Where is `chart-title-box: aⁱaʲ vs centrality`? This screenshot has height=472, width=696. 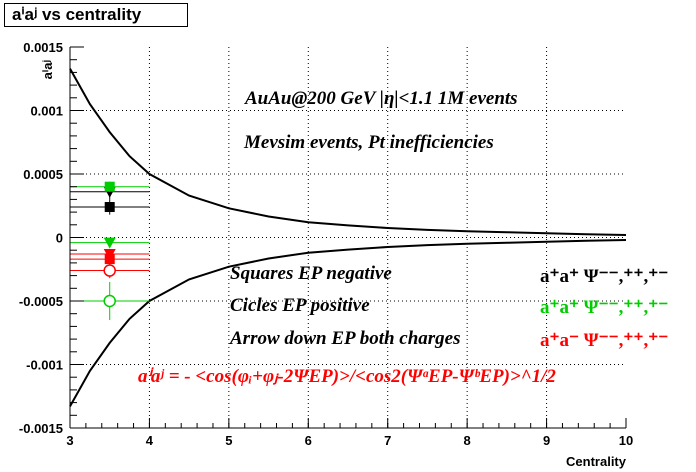 chart-title-box: aⁱaʲ vs centrality is located at coordinates (96, 15).